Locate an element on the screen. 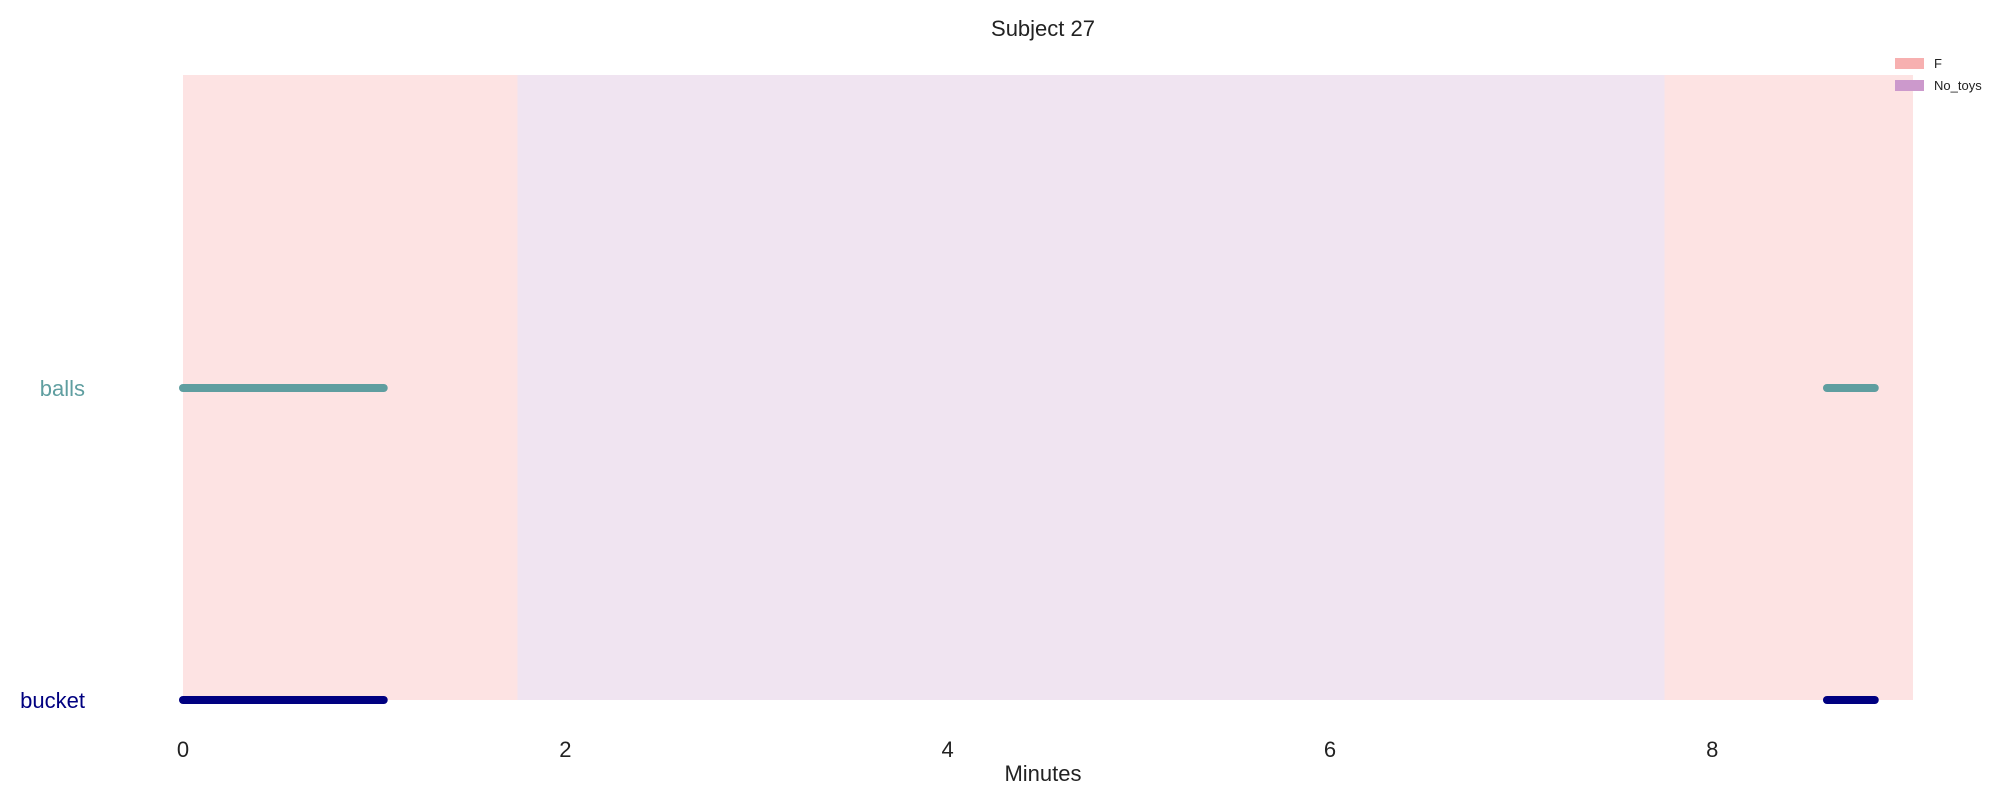  x-tick-label: 4 is located at coordinates (948, 749).